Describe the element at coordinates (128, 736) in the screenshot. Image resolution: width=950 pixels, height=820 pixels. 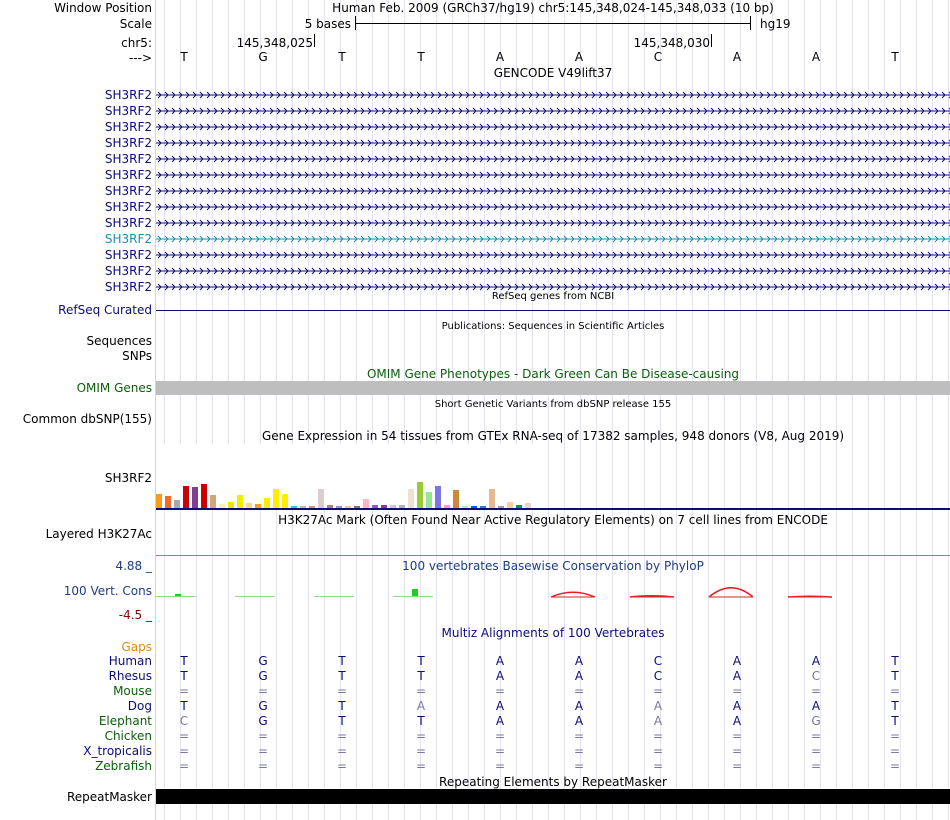
I see `multiz-species-label: Chicken` at that location.